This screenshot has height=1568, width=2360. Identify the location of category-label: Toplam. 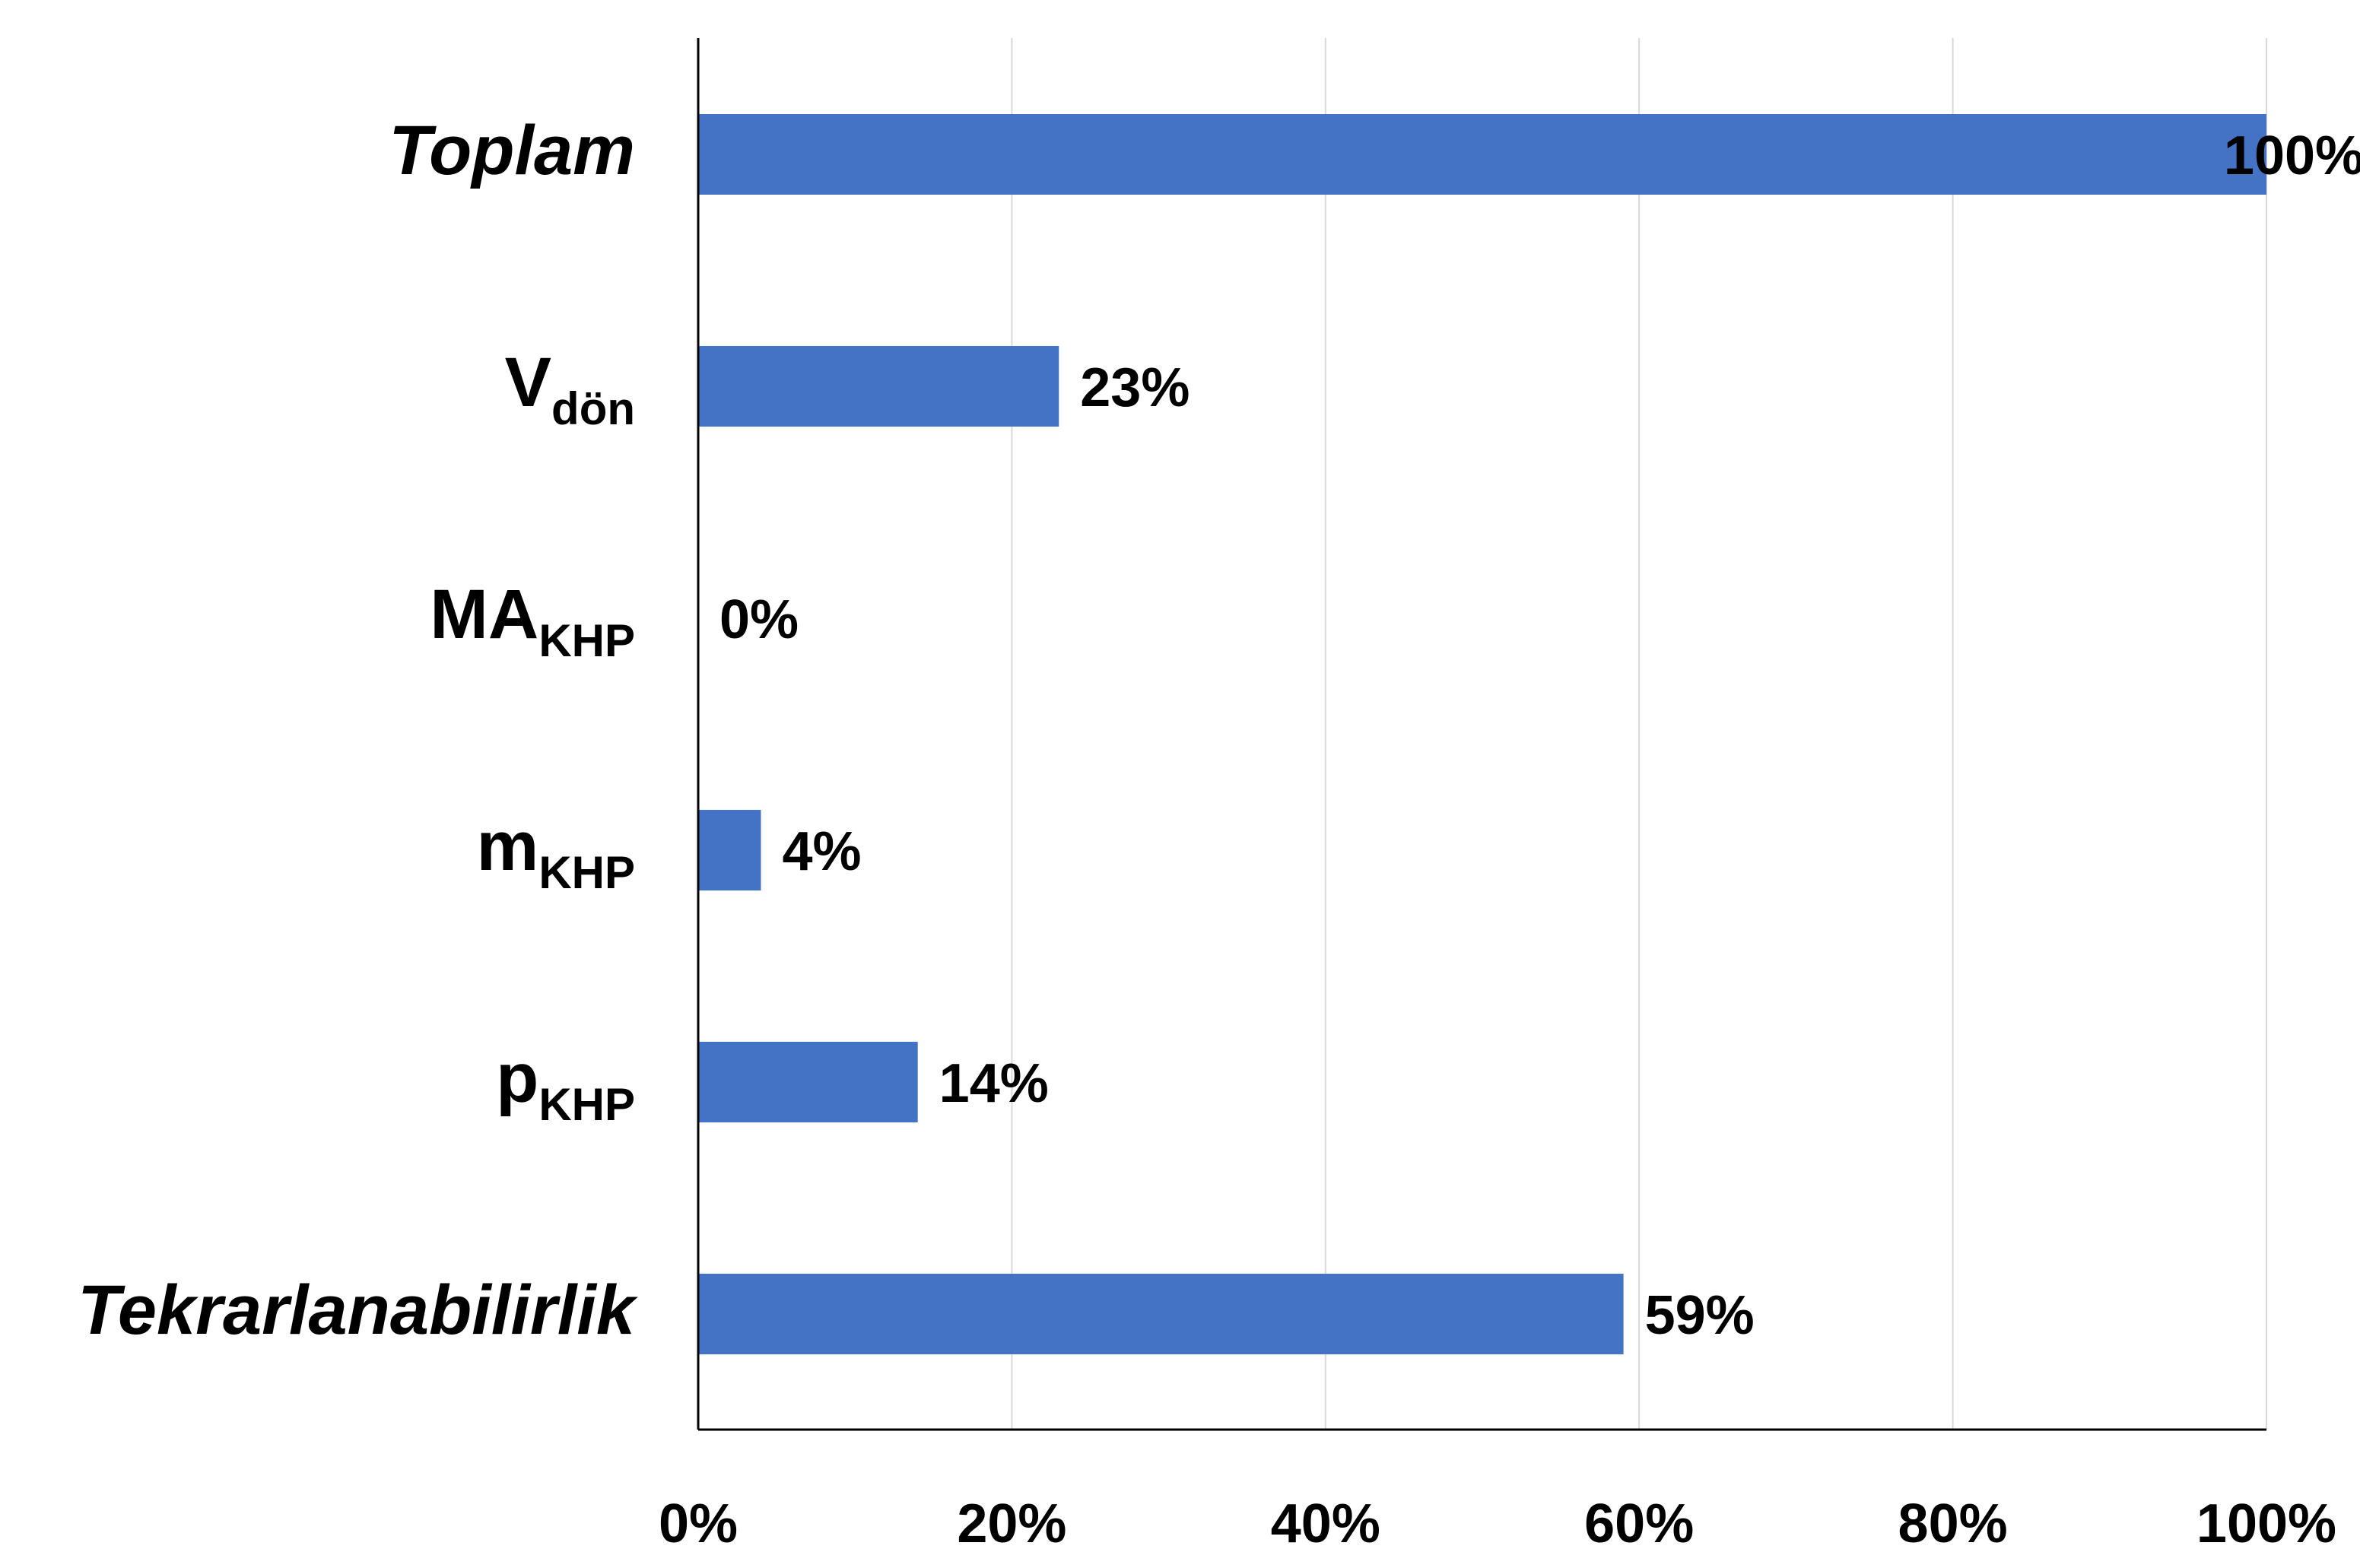
(512, 150).